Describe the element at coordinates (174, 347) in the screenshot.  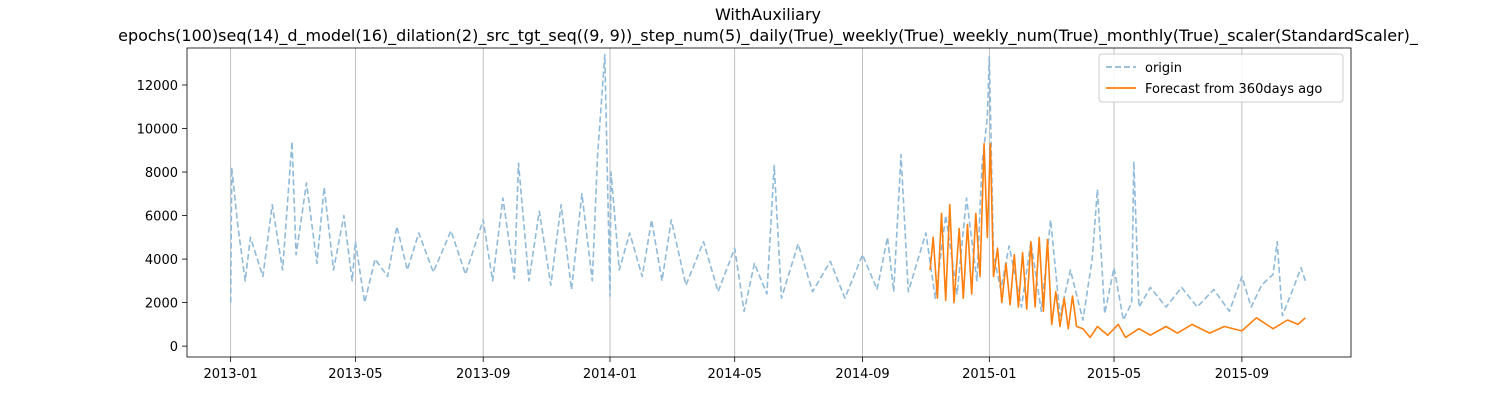
I see `y-tick-label: 0` at that location.